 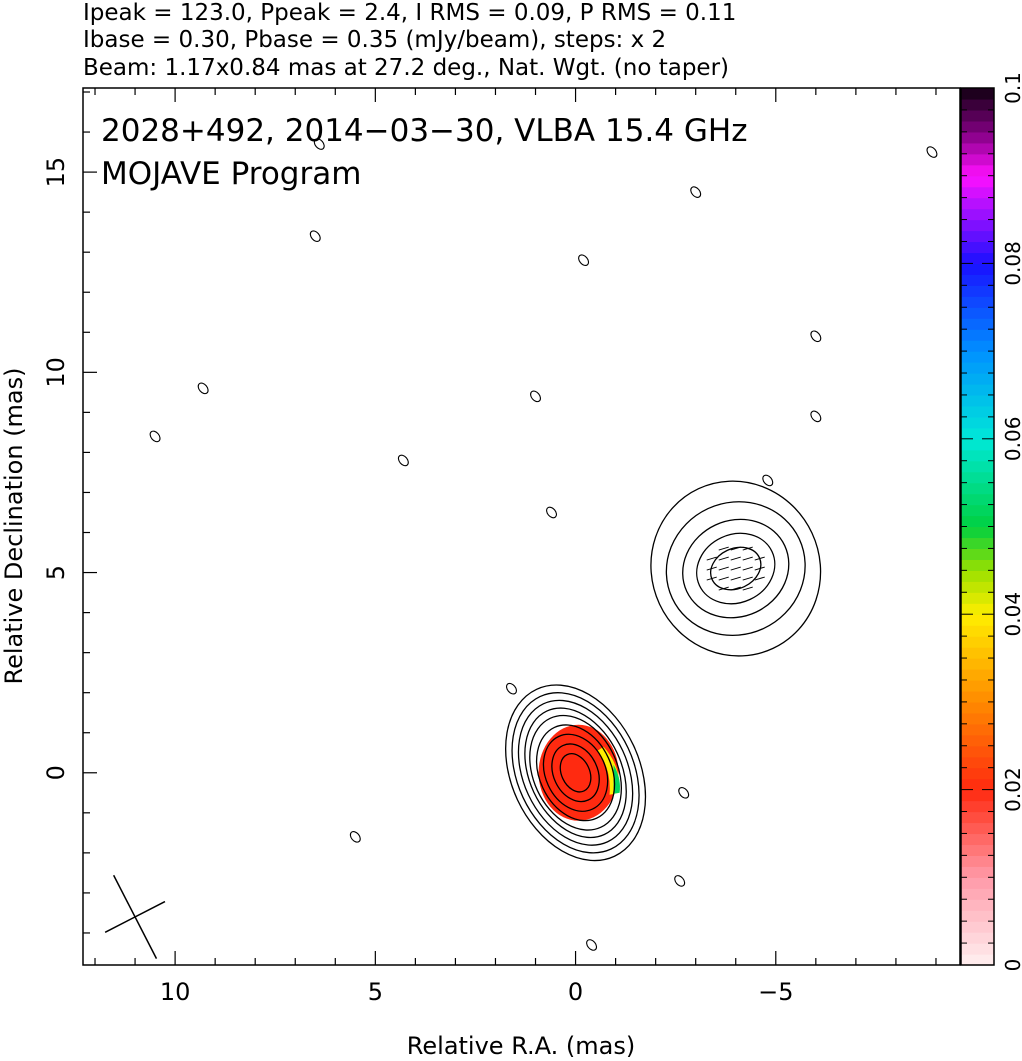 What do you see at coordinates (1011, 789) in the screenshot?
I see `colorbar-tick-label: 0.02` at bounding box center [1011, 789].